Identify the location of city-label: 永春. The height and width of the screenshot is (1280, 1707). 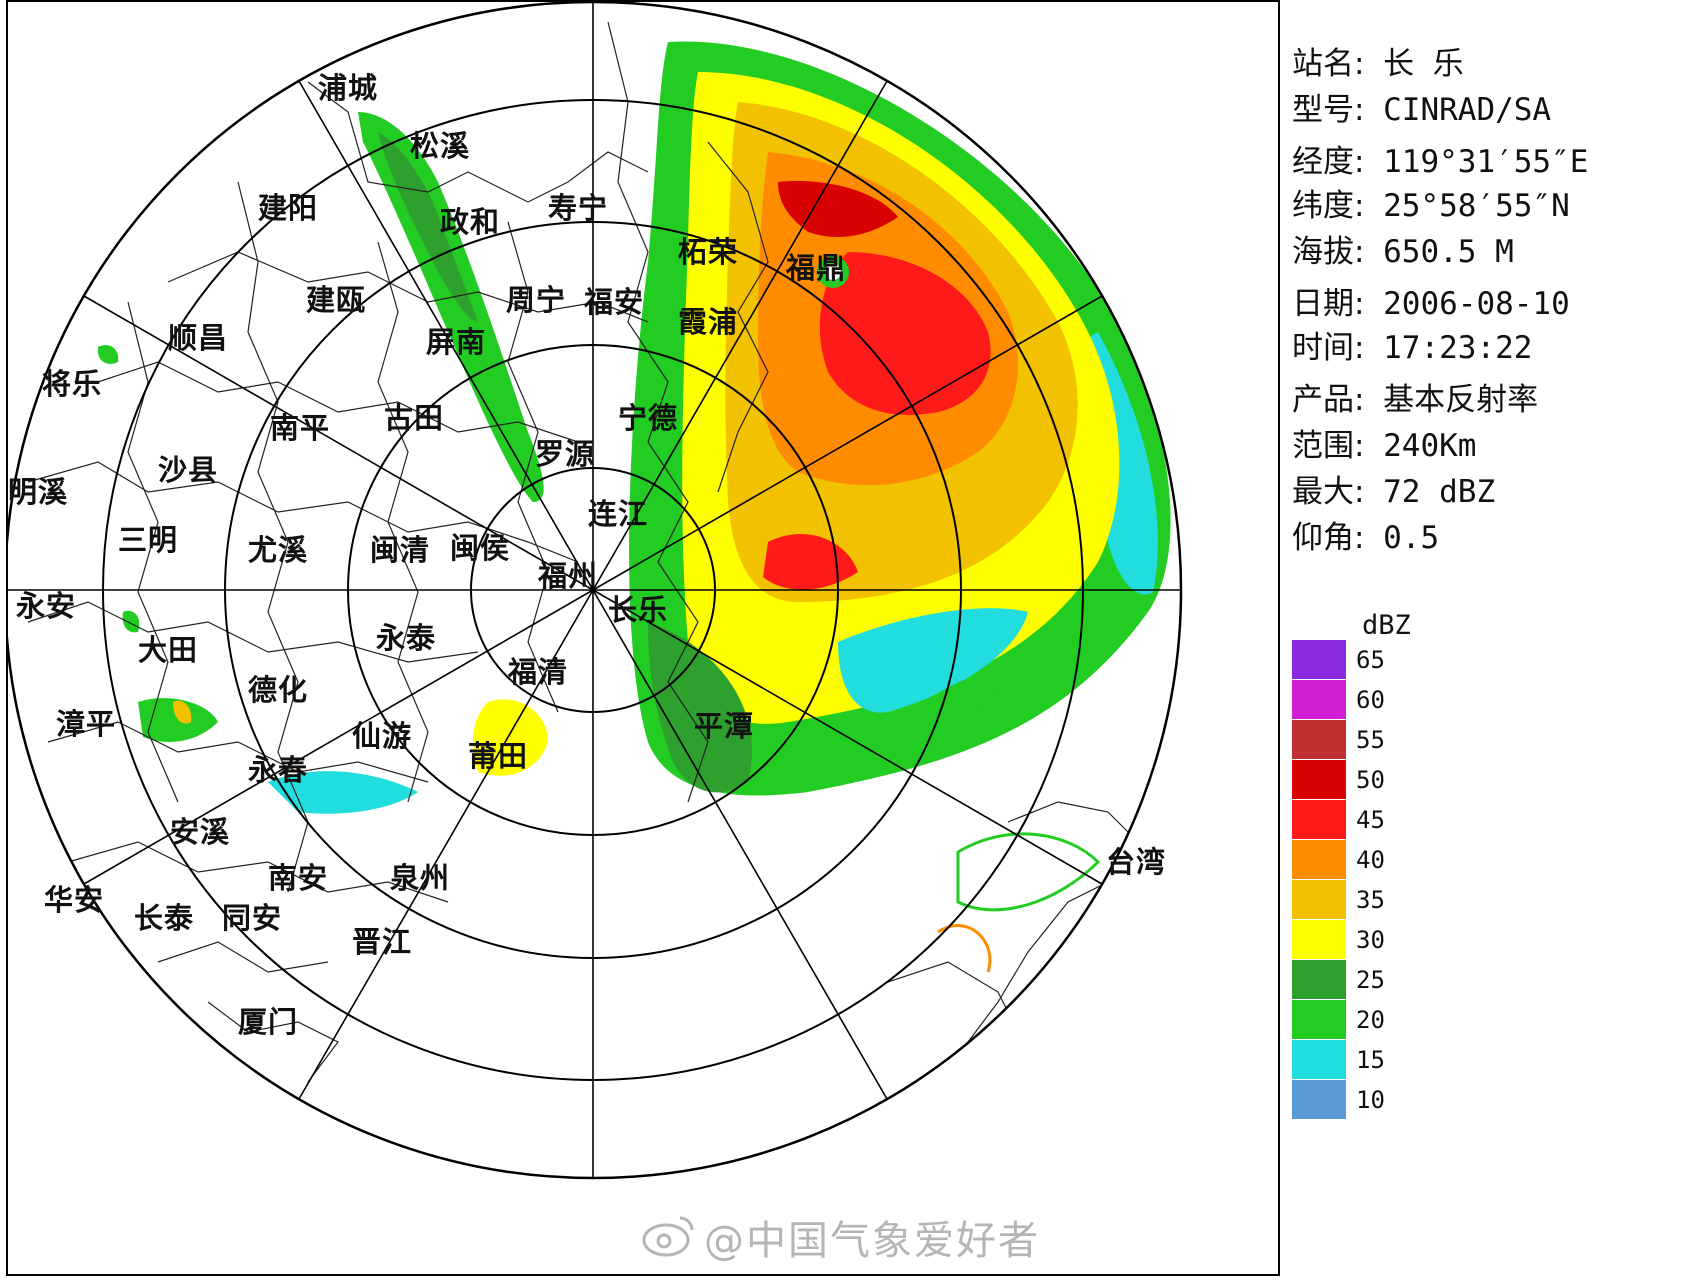
(278, 770).